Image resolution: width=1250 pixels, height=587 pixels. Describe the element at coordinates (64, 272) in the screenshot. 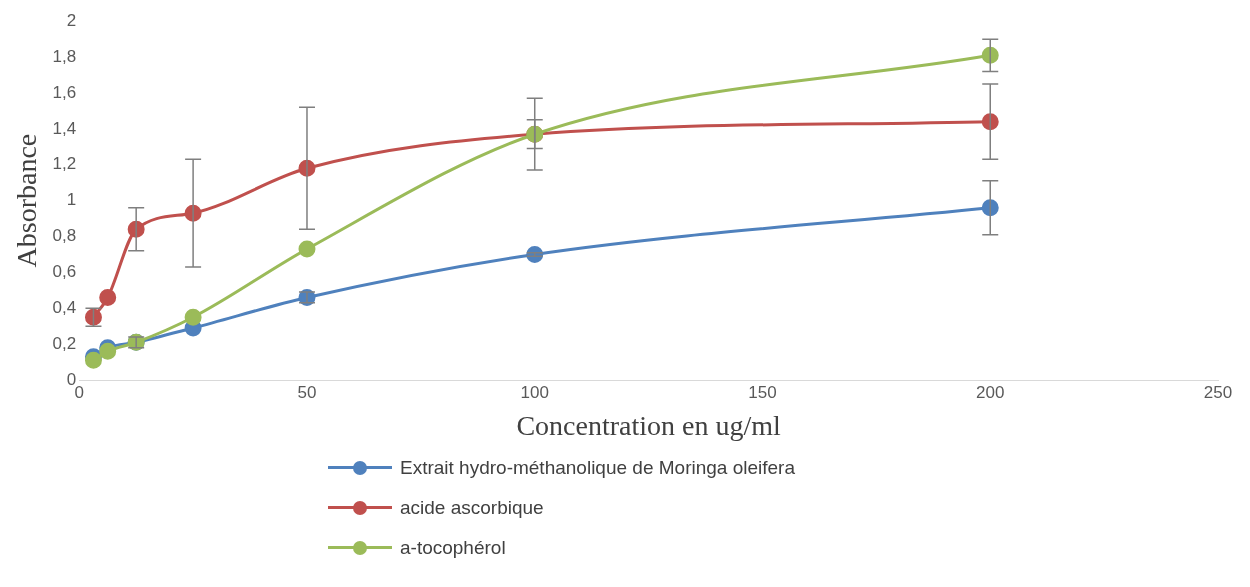

I see `y-tick-label: 0,6` at that location.